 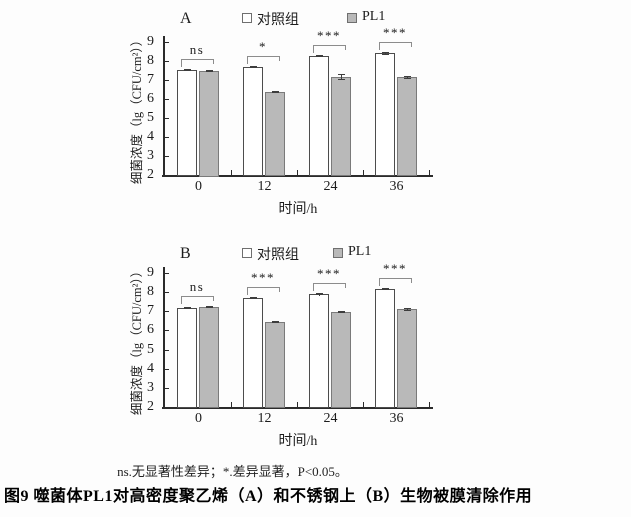 I want to click on legend-pl1-label: PL1, so click(x=360, y=251).